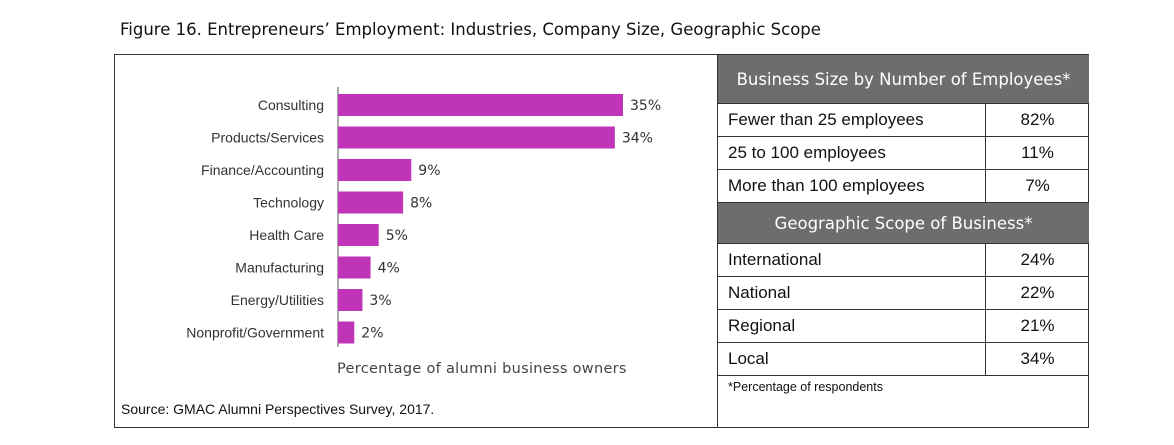 The width and height of the screenshot is (1174, 445). Describe the element at coordinates (903, 223) in the screenshot. I see `geographic-scope-header: Geographic Scope of Business*` at that location.